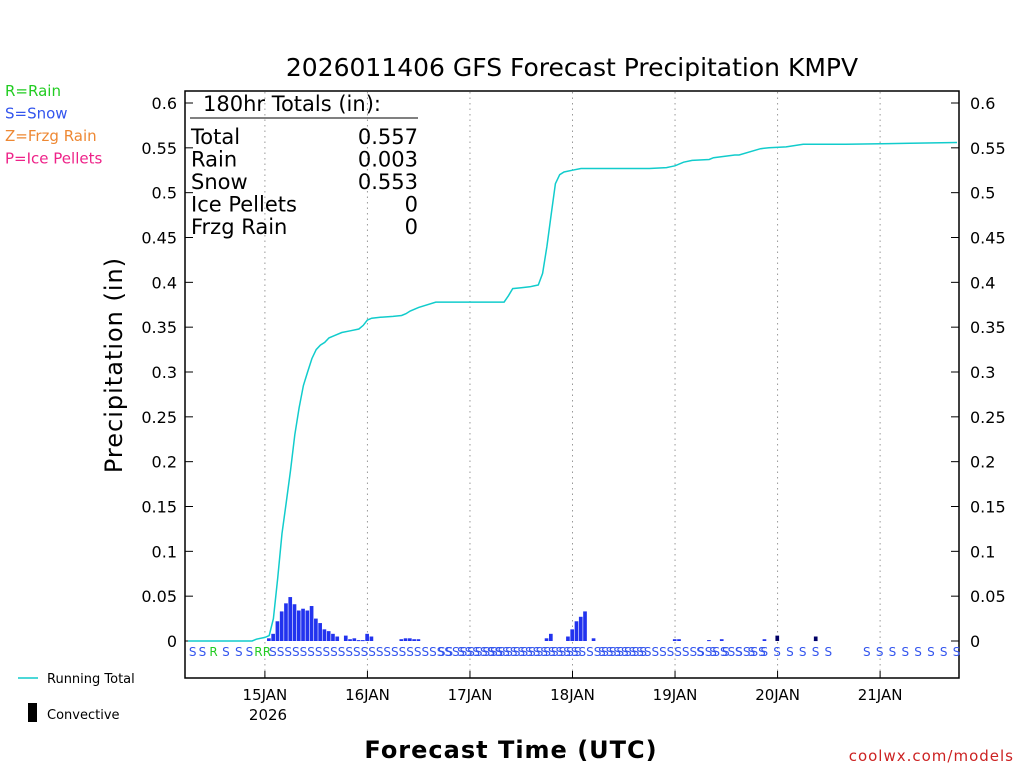 Image resolution: width=1024 pixels, height=768 pixels. I want to click on ptype-label: R, so click(213, 652).